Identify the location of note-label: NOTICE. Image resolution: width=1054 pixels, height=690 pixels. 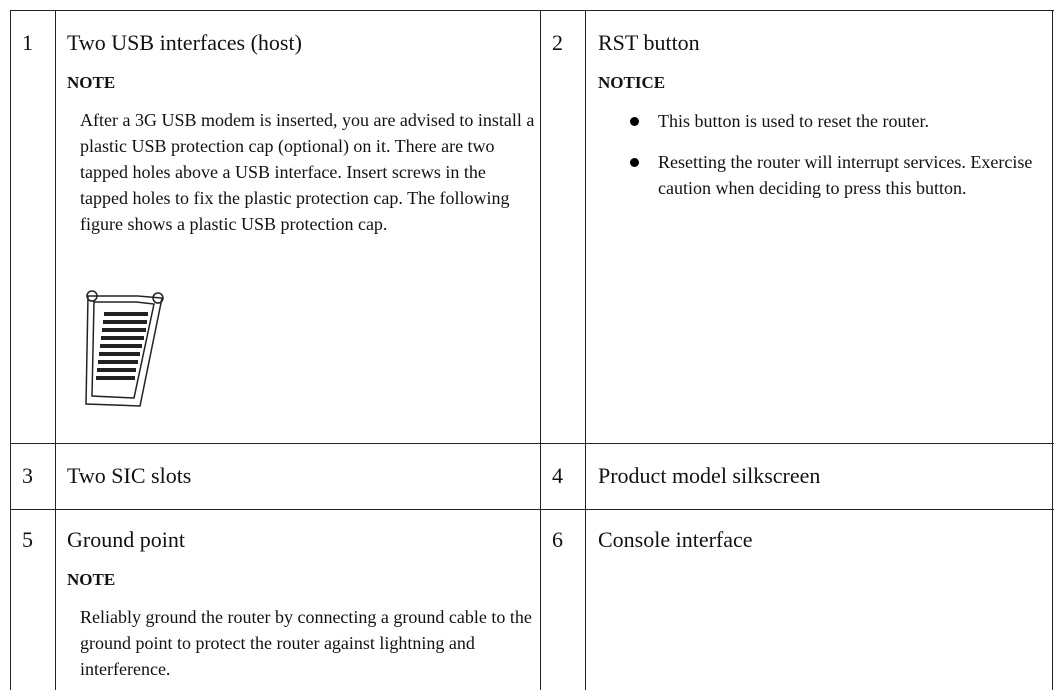
(632, 82).